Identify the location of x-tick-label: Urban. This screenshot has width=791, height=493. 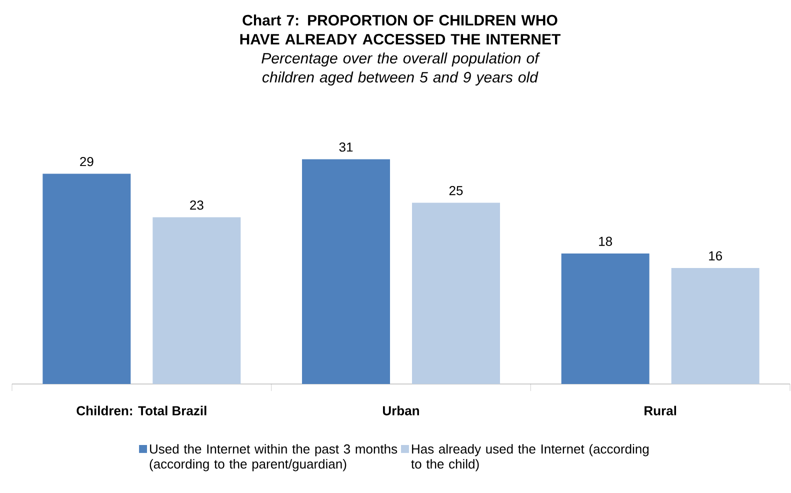
(401, 411).